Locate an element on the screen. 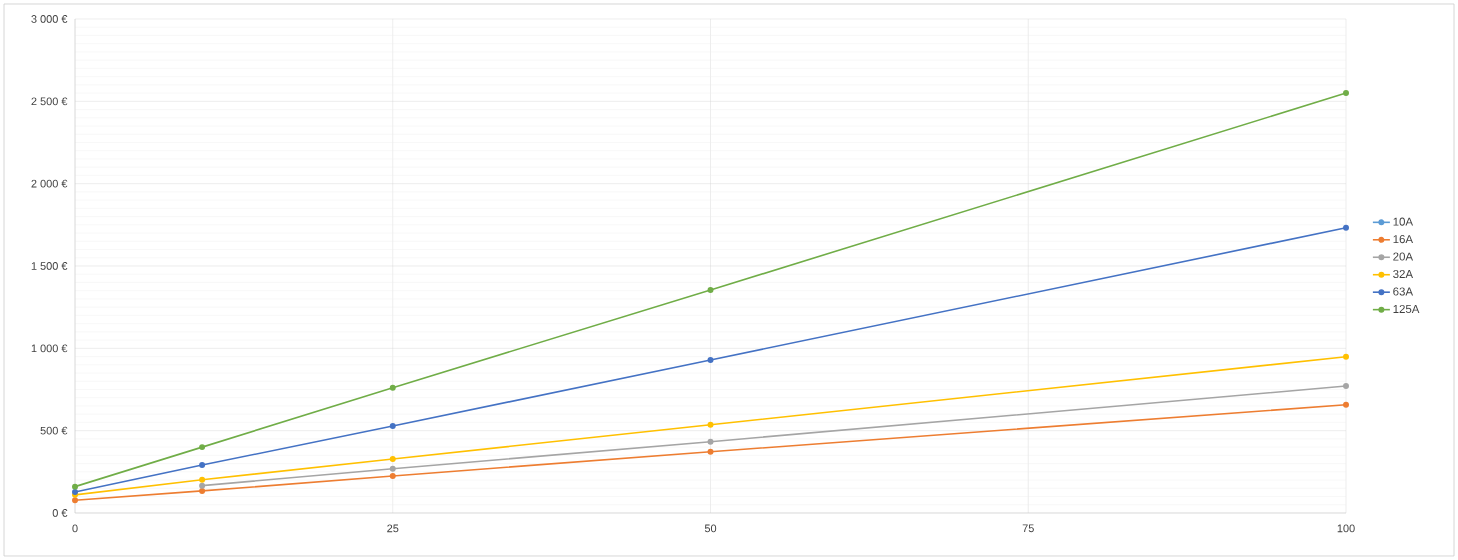 This screenshot has width=1458, height=560. legend-label: 10A is located at coordinates (1403, 221).